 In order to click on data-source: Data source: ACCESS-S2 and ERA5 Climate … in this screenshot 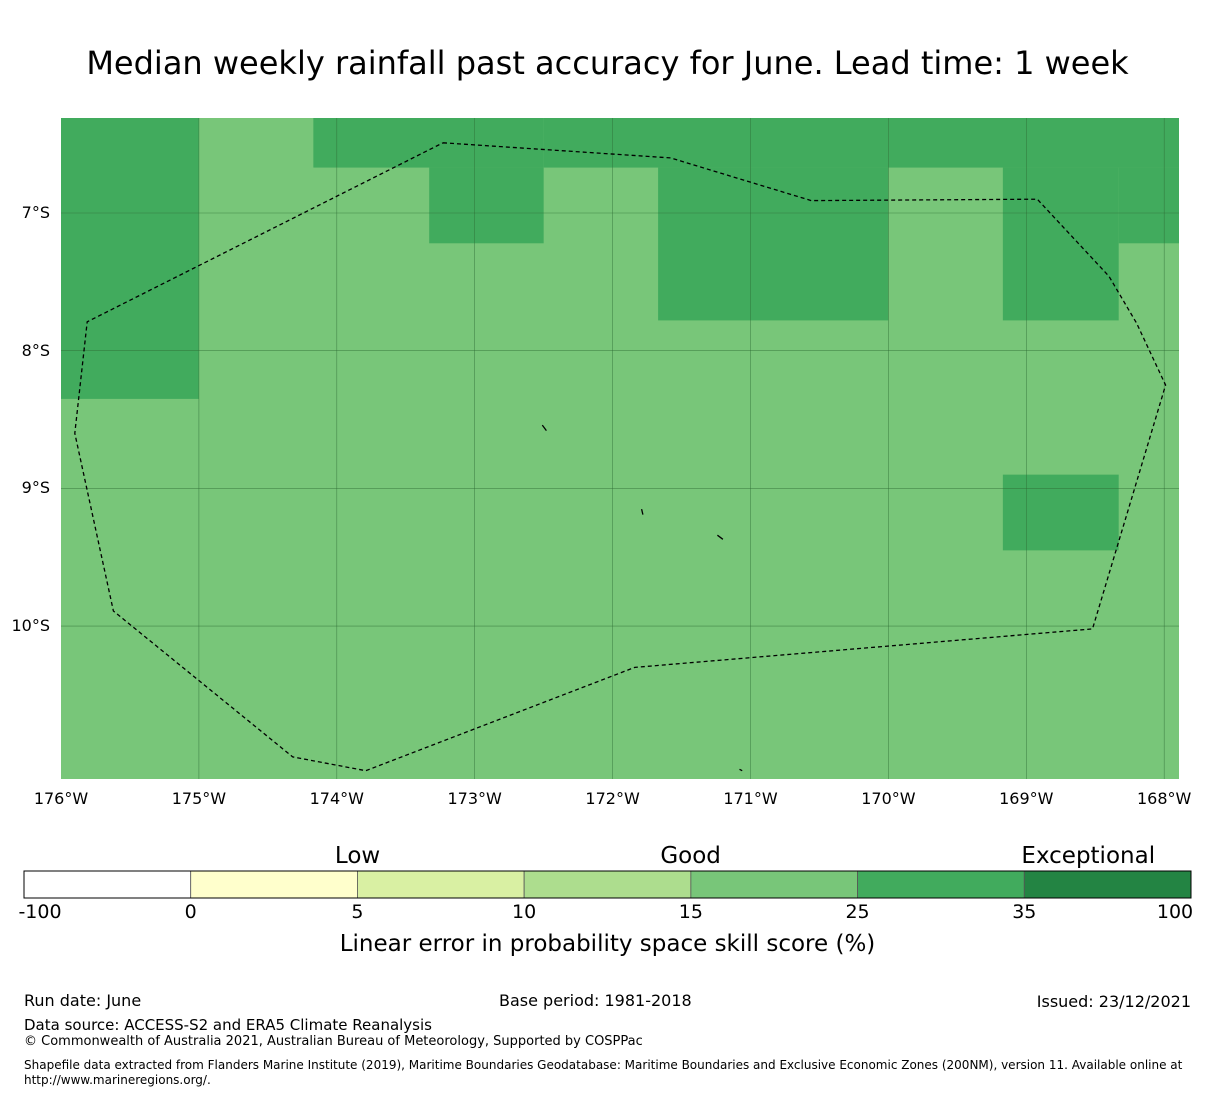, I will do `click(228, 1025)`.